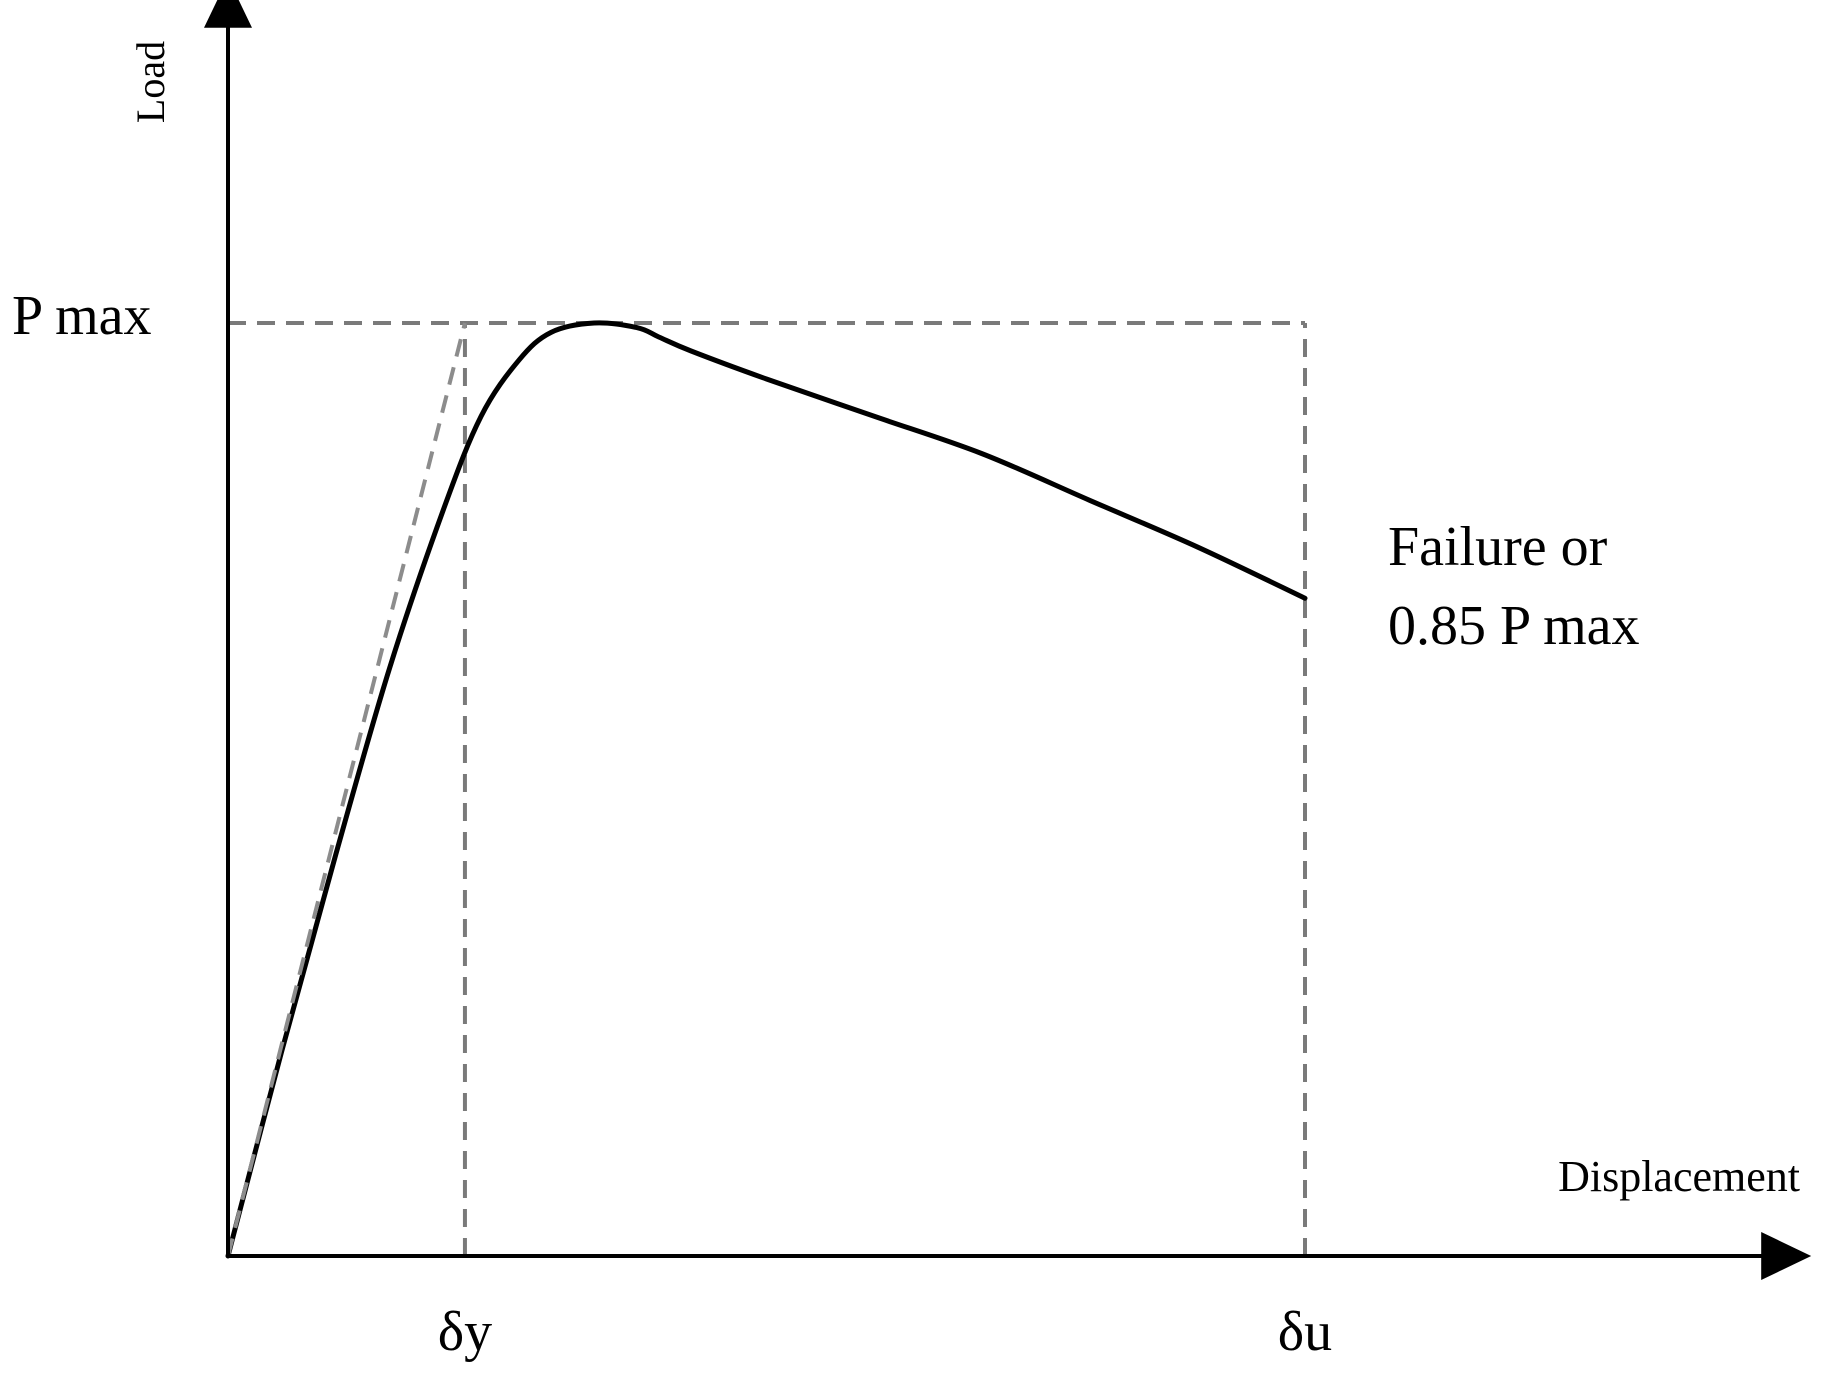 The image size is (1847, 1380). What do you see at coordinates (1786, 1256) in the screenshot?
I see `x-axis-arrowhead` at bounding box center [1786, 1256].